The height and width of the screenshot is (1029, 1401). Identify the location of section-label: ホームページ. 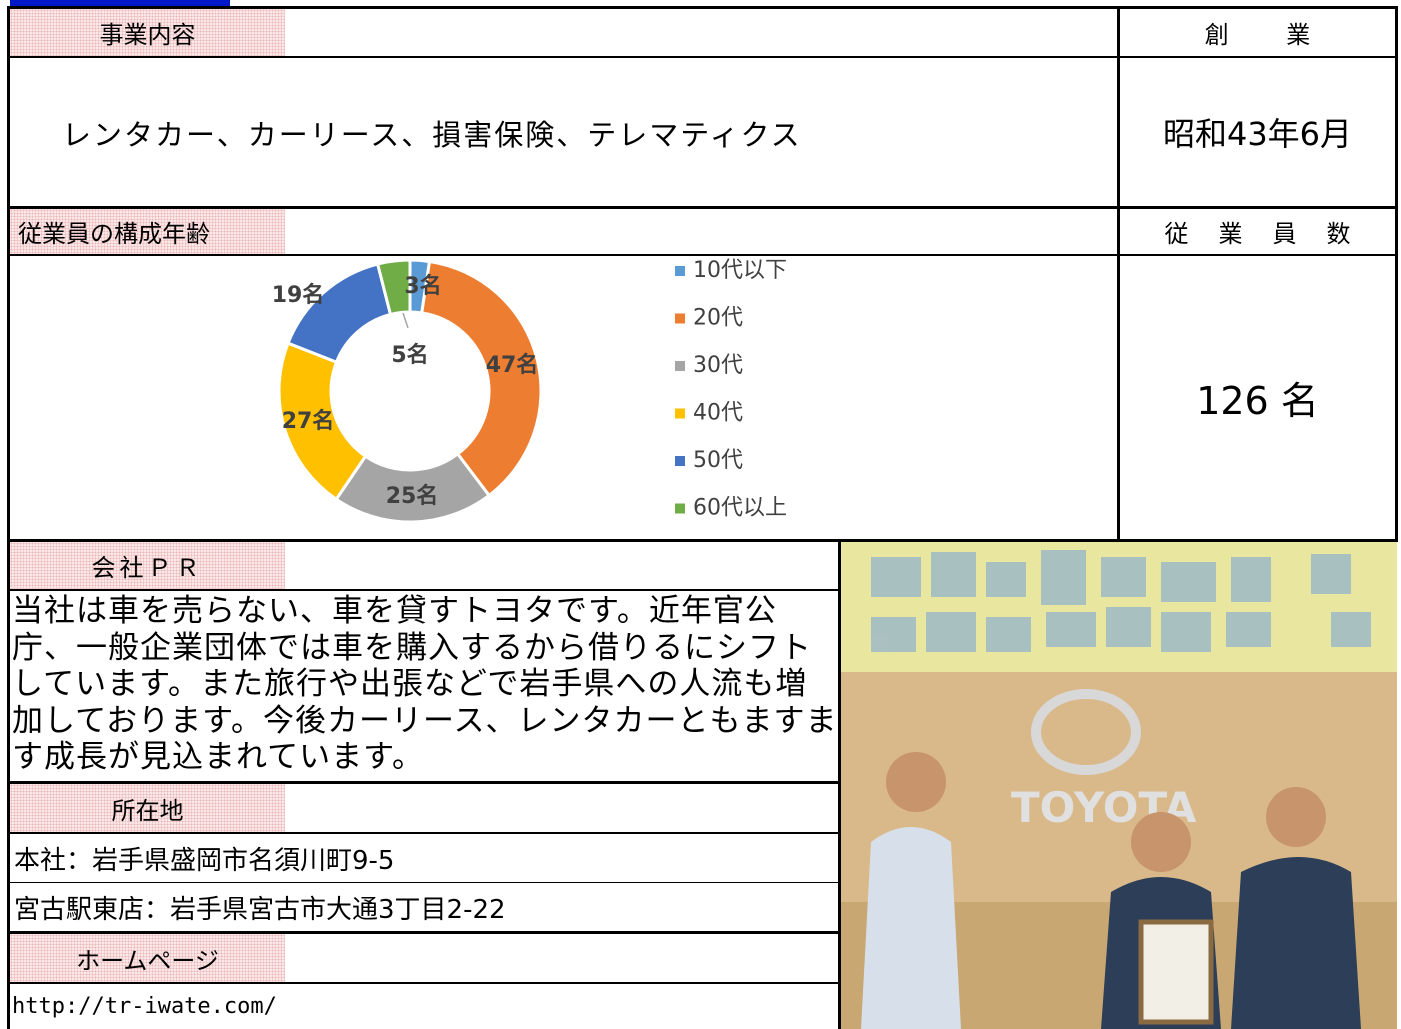
(147, 958).